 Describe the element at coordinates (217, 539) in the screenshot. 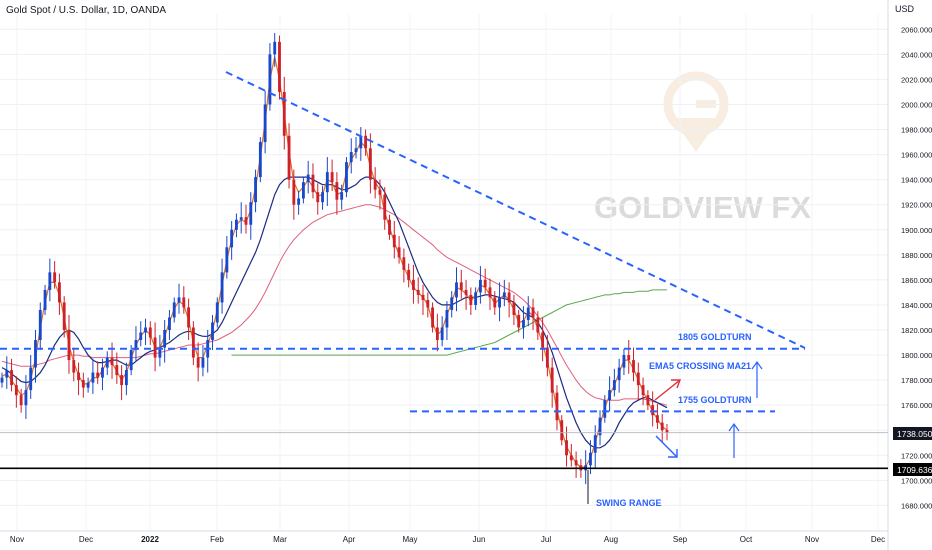

I see `x-tick-label: Feb` at that location.